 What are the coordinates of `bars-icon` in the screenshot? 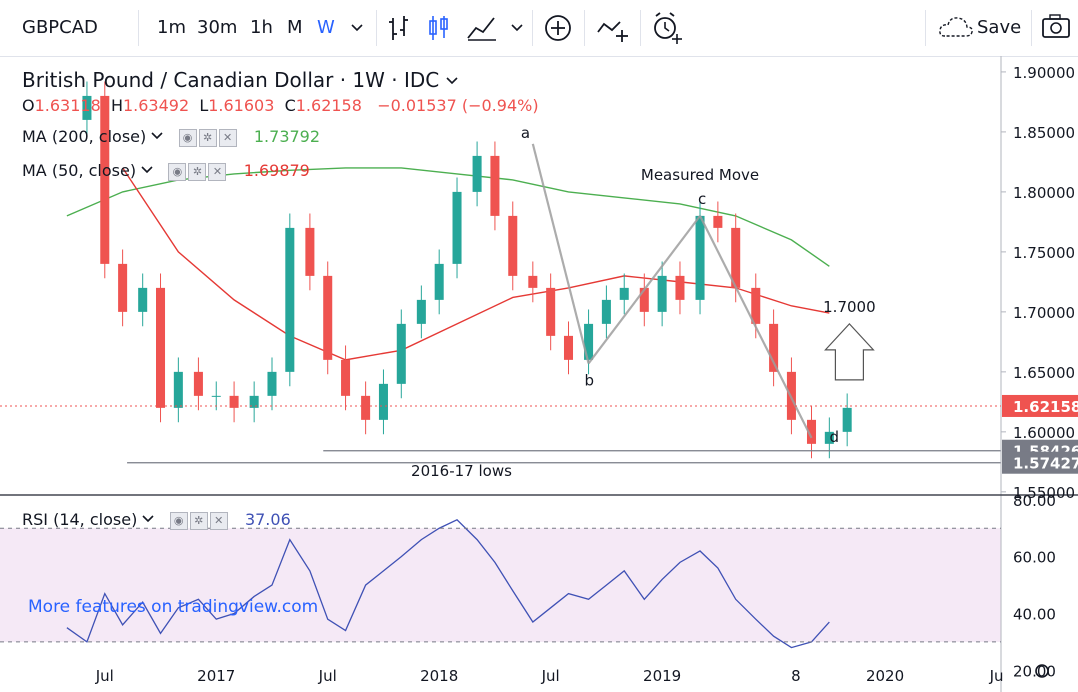 It's located at (398, 28).